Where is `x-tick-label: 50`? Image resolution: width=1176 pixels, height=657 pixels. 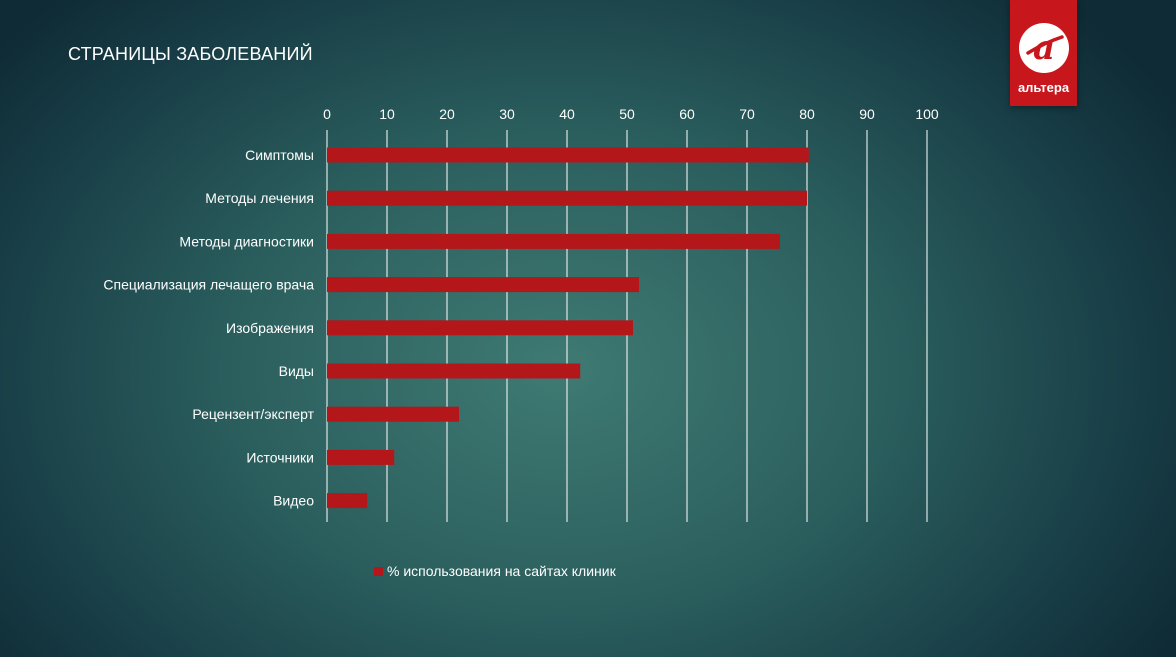 x-tick-label: 50 is located at coordinates (627, 114).